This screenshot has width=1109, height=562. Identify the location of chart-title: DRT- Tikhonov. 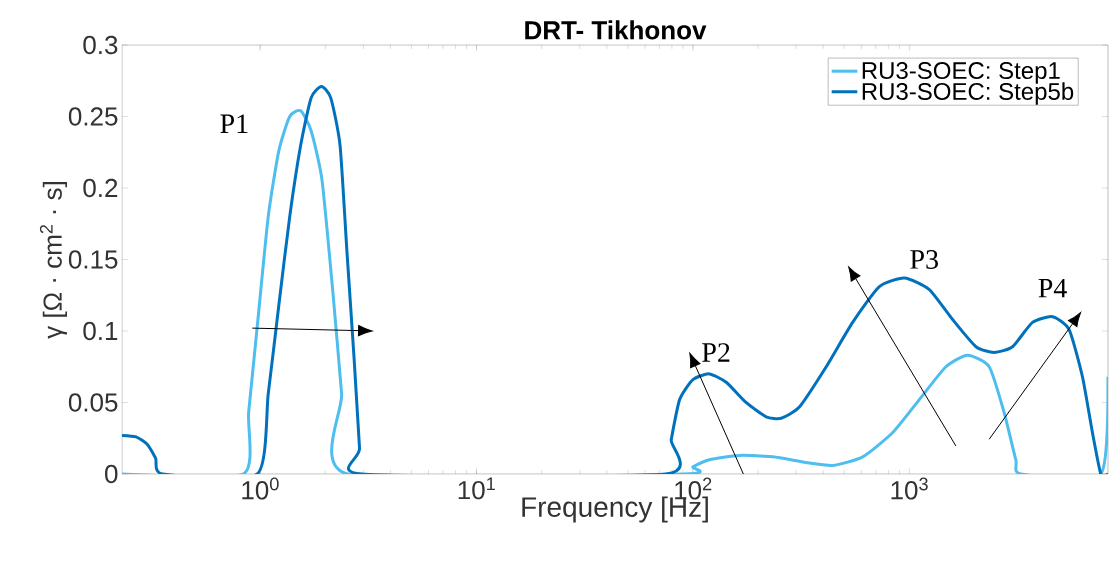
(616, 30).